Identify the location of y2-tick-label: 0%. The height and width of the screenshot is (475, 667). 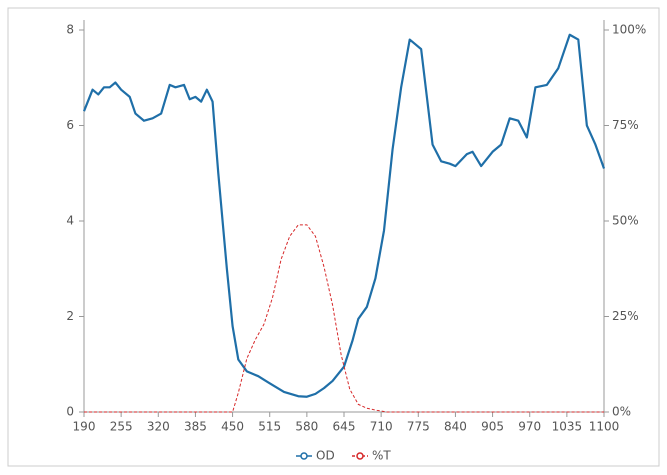
(621, 412).